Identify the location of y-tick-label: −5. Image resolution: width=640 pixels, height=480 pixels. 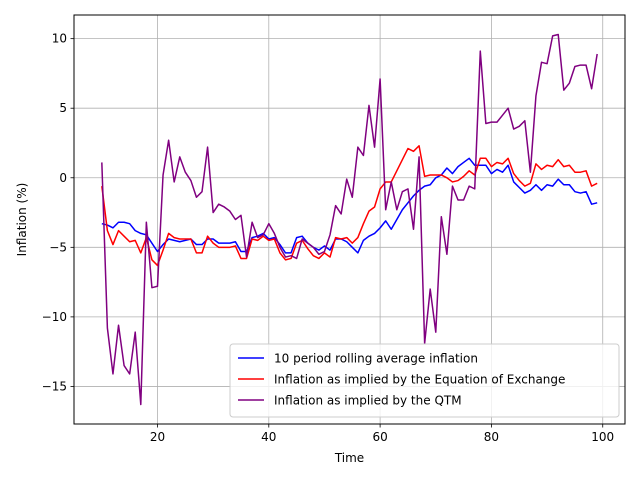
(58, 247).